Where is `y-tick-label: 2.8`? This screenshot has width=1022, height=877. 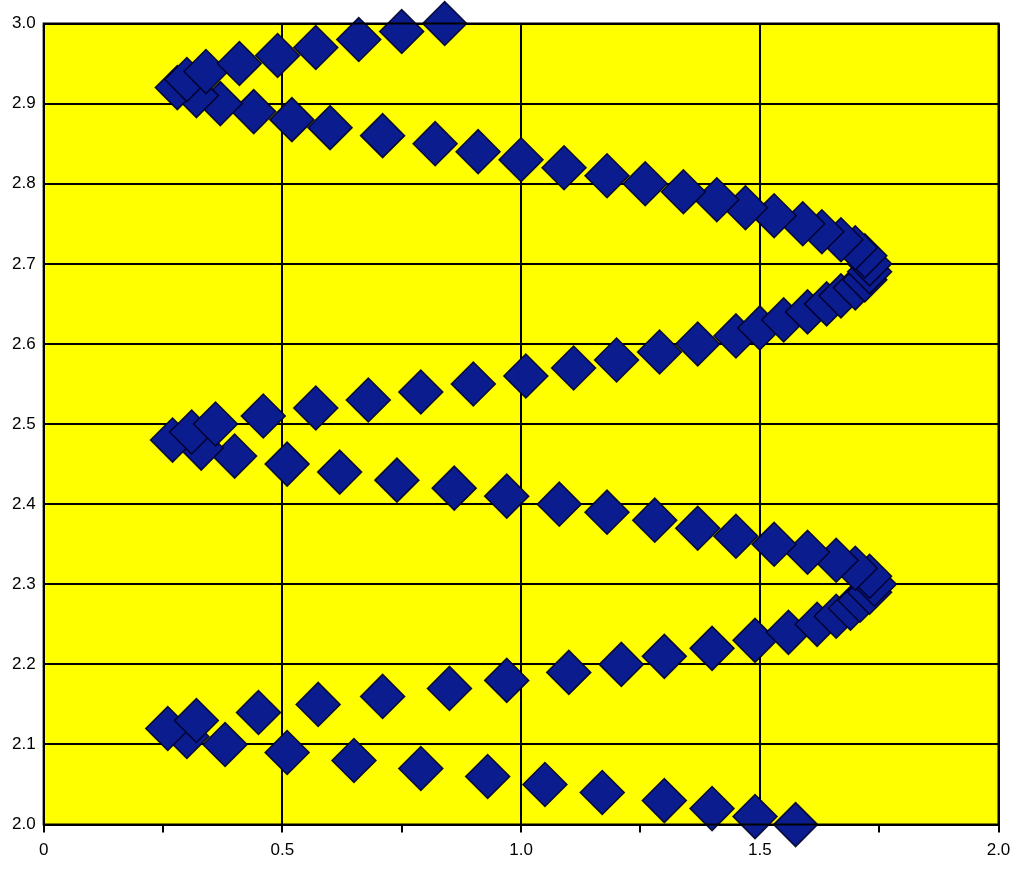
y-tick-label: 2.8 is located at coordinates (23, 183).